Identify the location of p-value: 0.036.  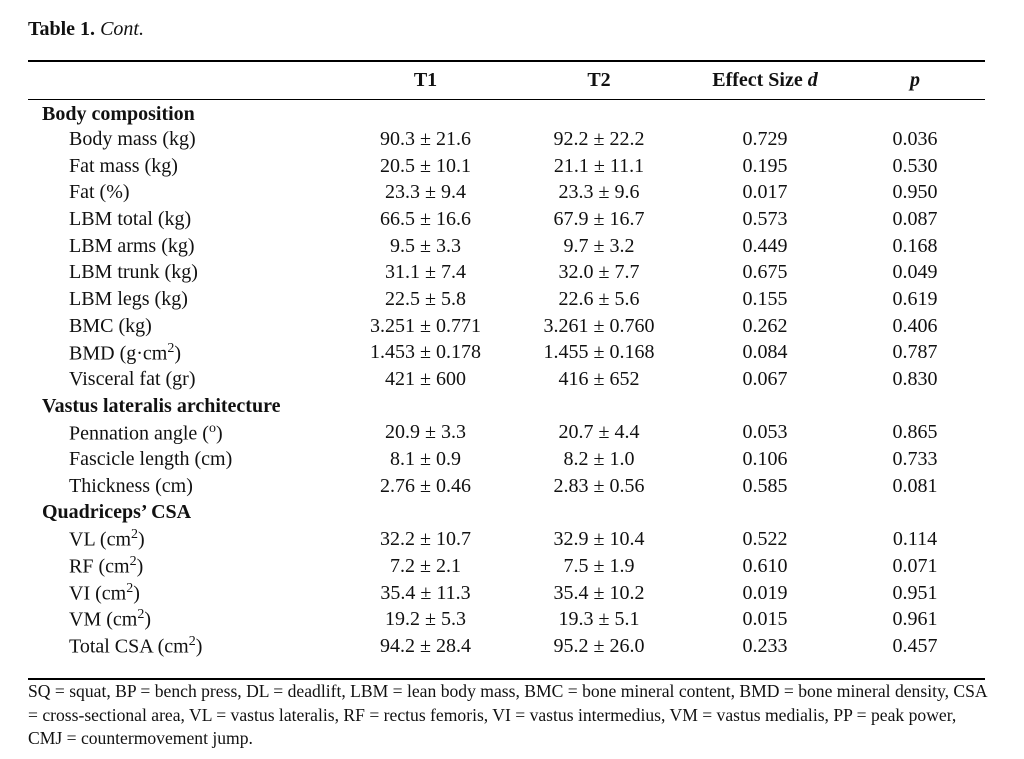
(915, 138).